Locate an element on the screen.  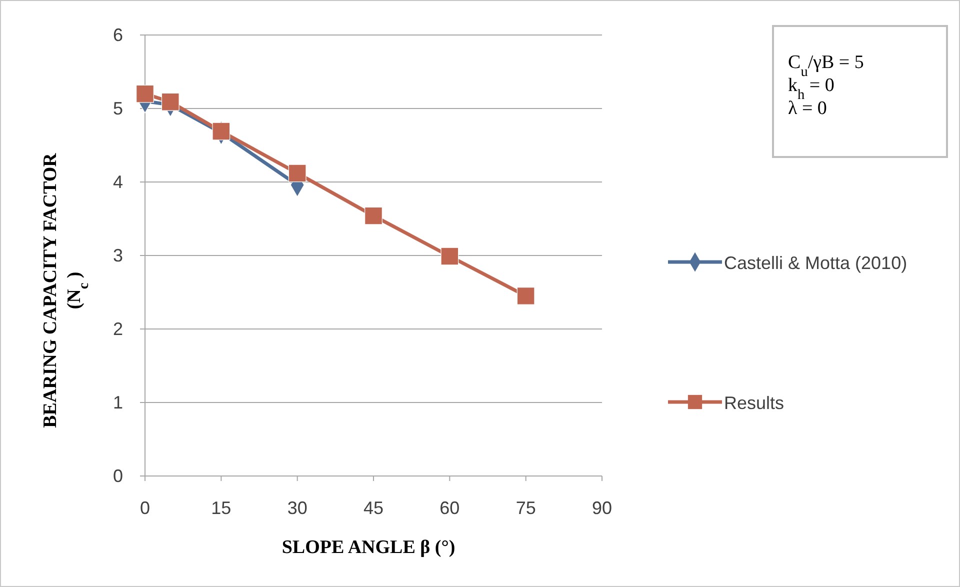
x-tick-label: 15 is located at coordinates (221, 508).